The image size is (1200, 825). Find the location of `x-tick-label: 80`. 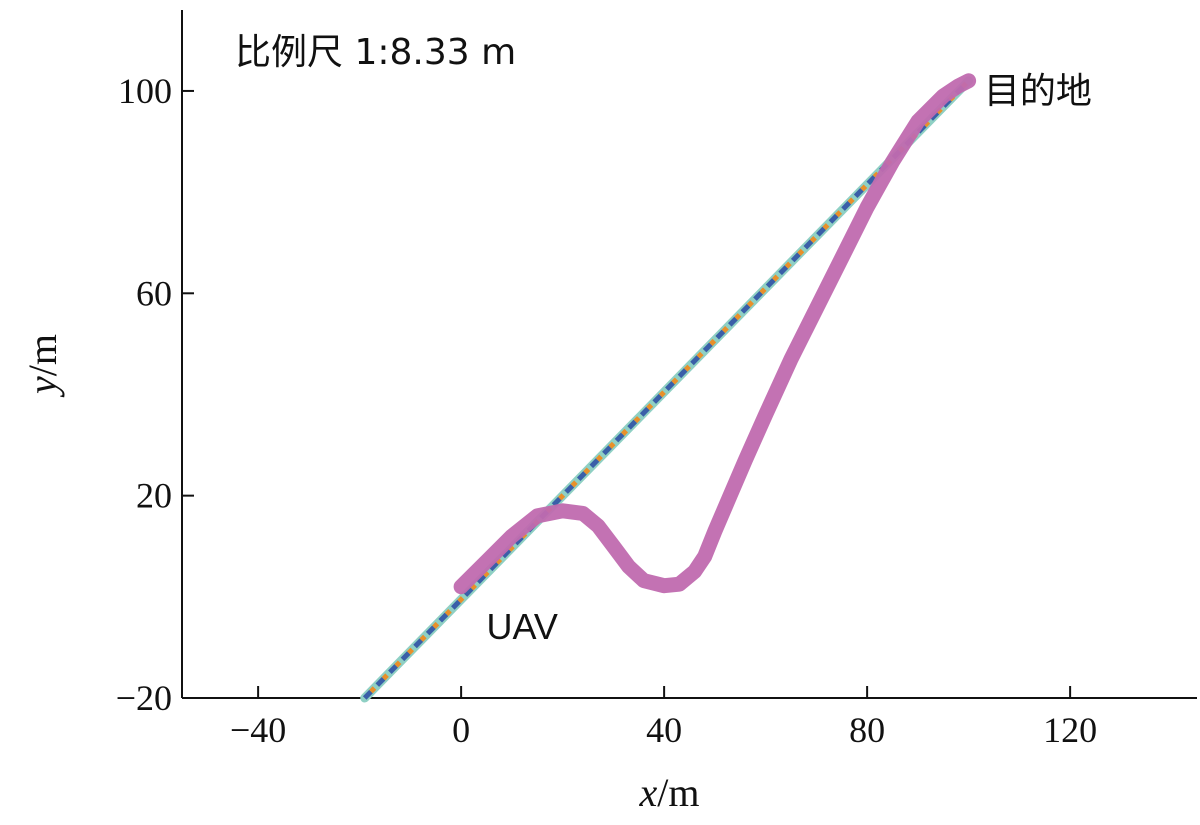

x-tick-label: 80 is located at coordinates (867, 730).